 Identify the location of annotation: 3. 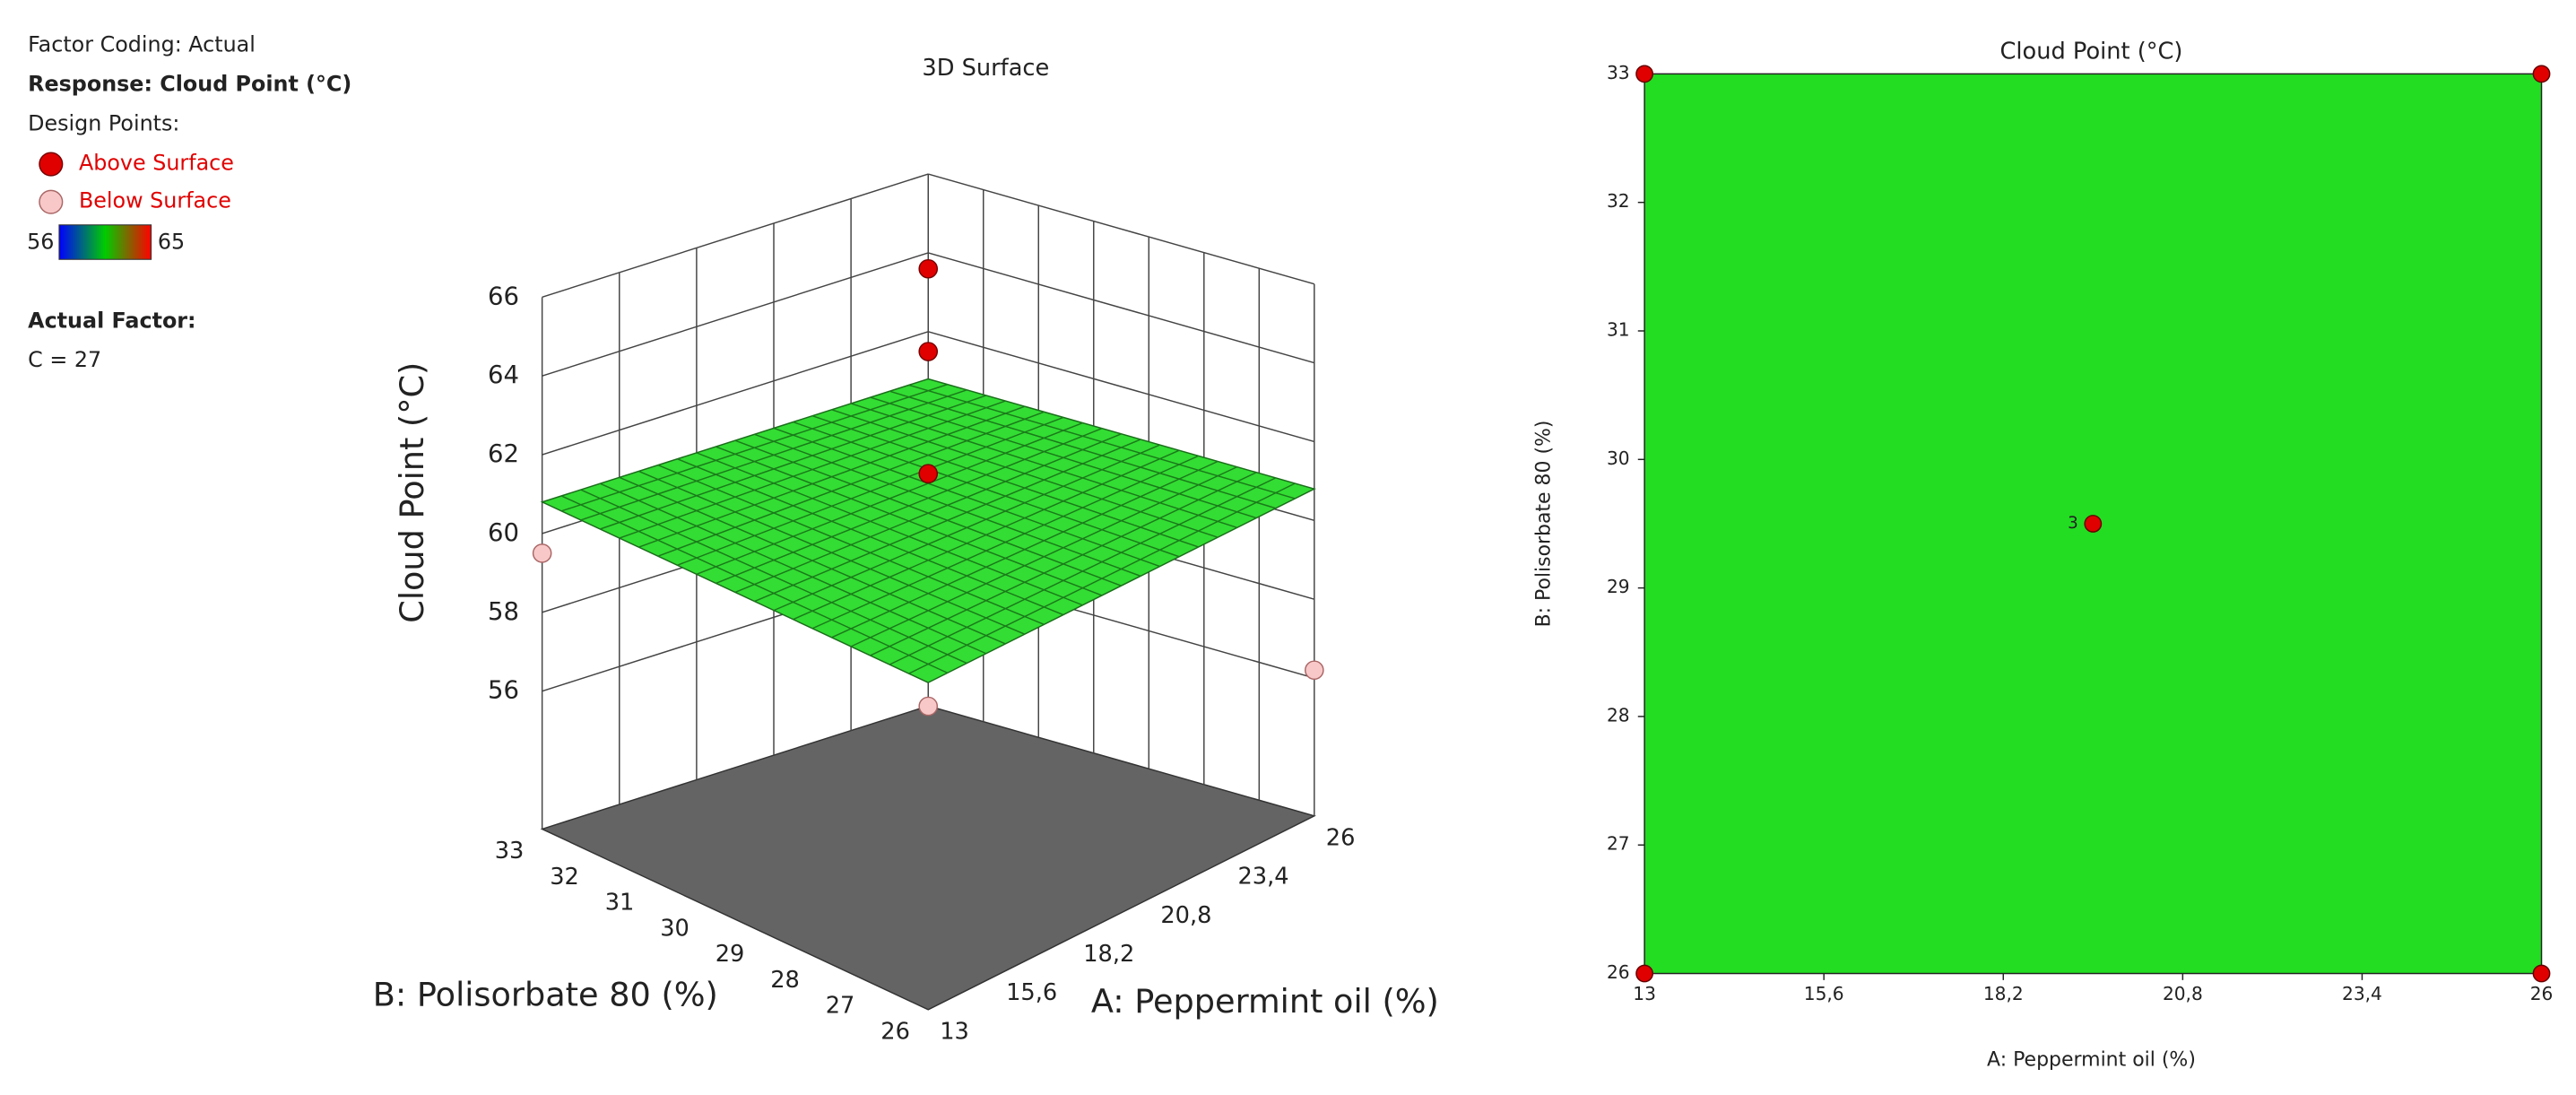
(2073, 523).